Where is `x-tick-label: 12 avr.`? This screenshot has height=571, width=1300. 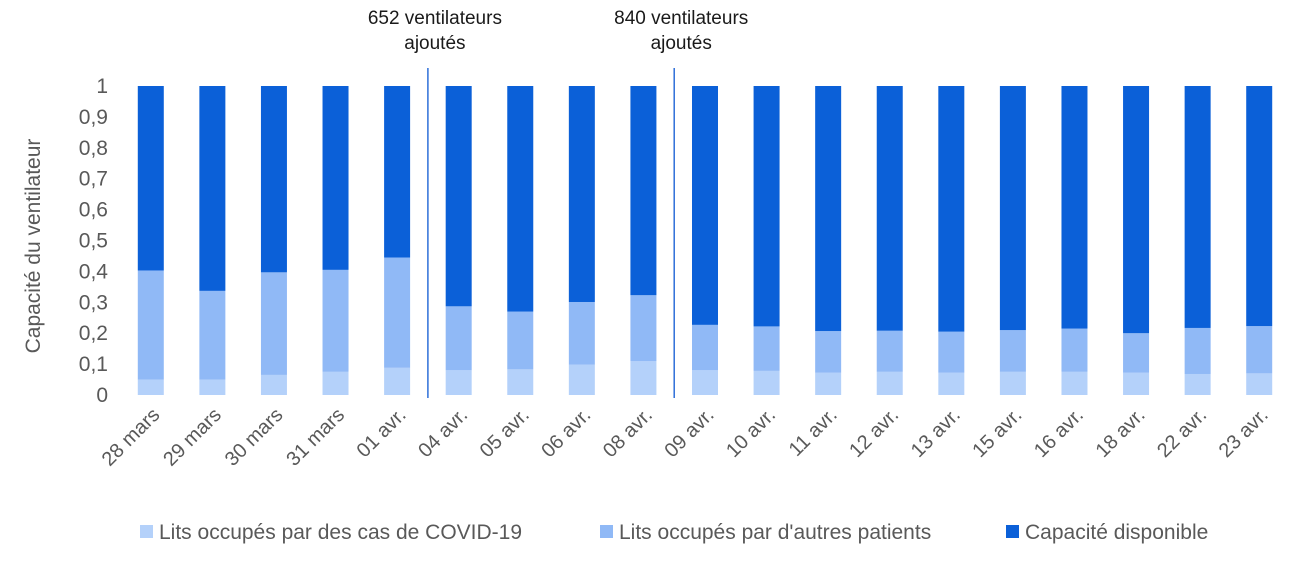 x-tick-label: 12 avr. is located at coordinates (874, 433).